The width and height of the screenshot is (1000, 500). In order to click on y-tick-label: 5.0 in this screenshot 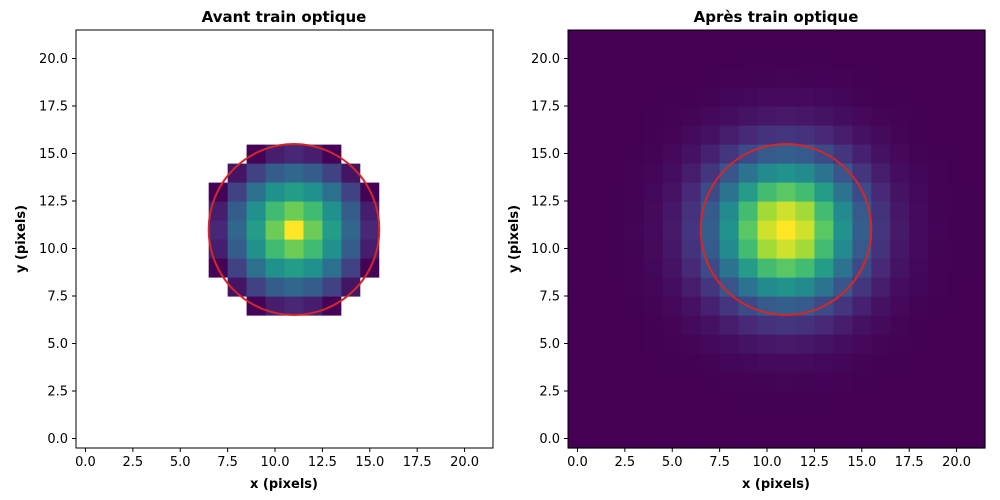, I will do `click(57, 344)`.